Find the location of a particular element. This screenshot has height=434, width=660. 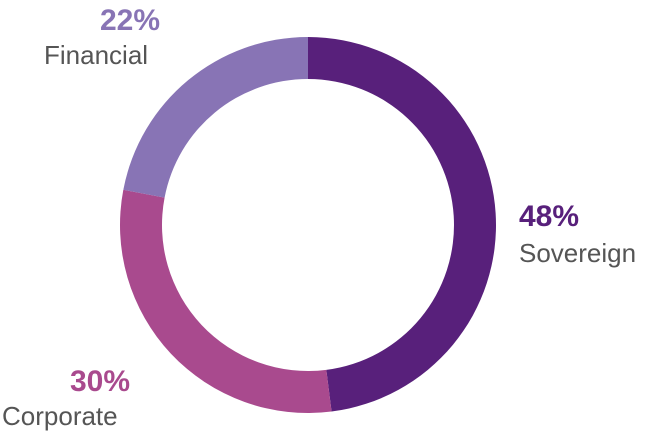

pct-label-financial: 22% is located at coordinates (130, 20).